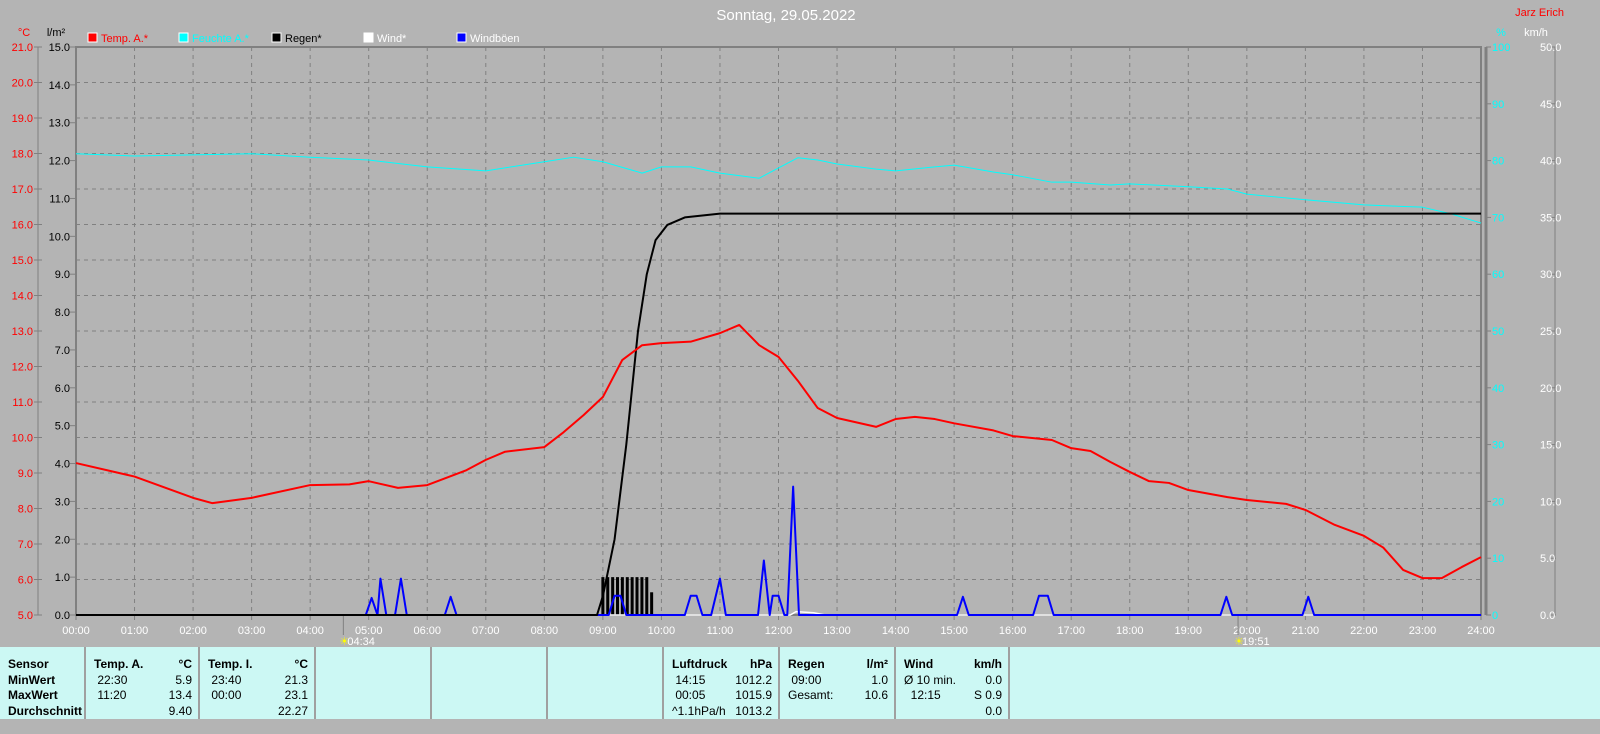 The image size is (1600, 734). I want to click on table-cell: 9.40, so click(180, 710).